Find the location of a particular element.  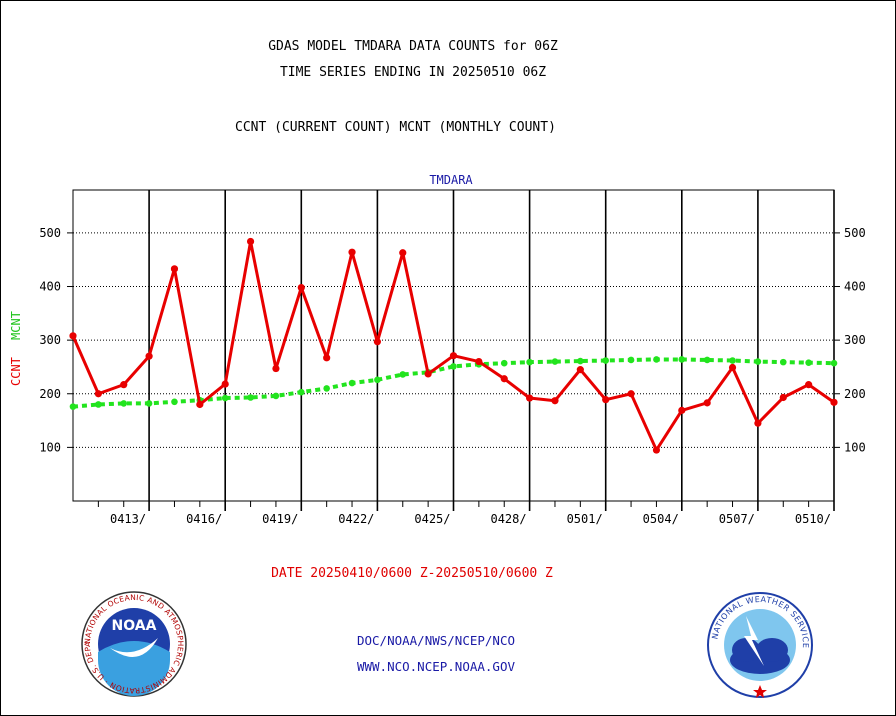

y-tick-label-right: 200 is located at coordinates (855, 394).